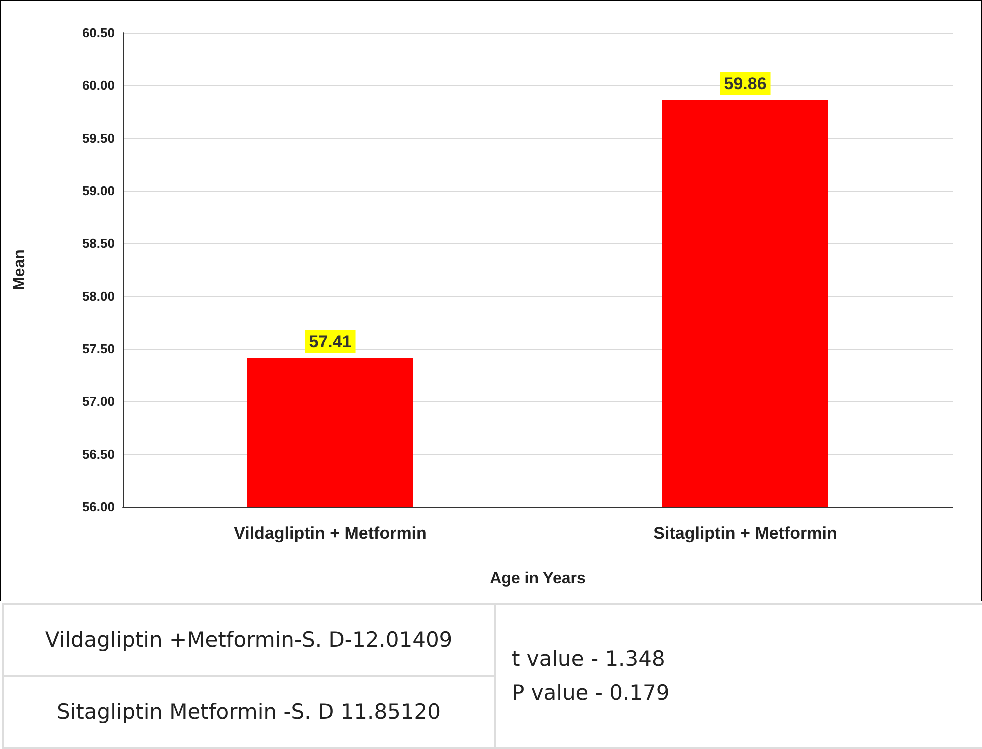  What do you see at coordinates (98, 454) in the screenshot?
I see `y-tick-label: 56.50` at bounding box center [98, 454].